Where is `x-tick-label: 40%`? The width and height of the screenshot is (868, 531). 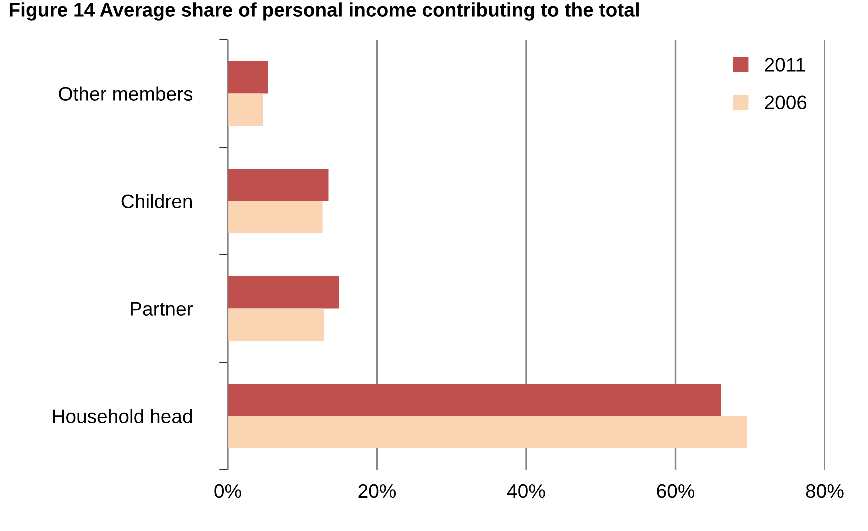
x-tick-label: 40% is located at coordinates (526, 491).